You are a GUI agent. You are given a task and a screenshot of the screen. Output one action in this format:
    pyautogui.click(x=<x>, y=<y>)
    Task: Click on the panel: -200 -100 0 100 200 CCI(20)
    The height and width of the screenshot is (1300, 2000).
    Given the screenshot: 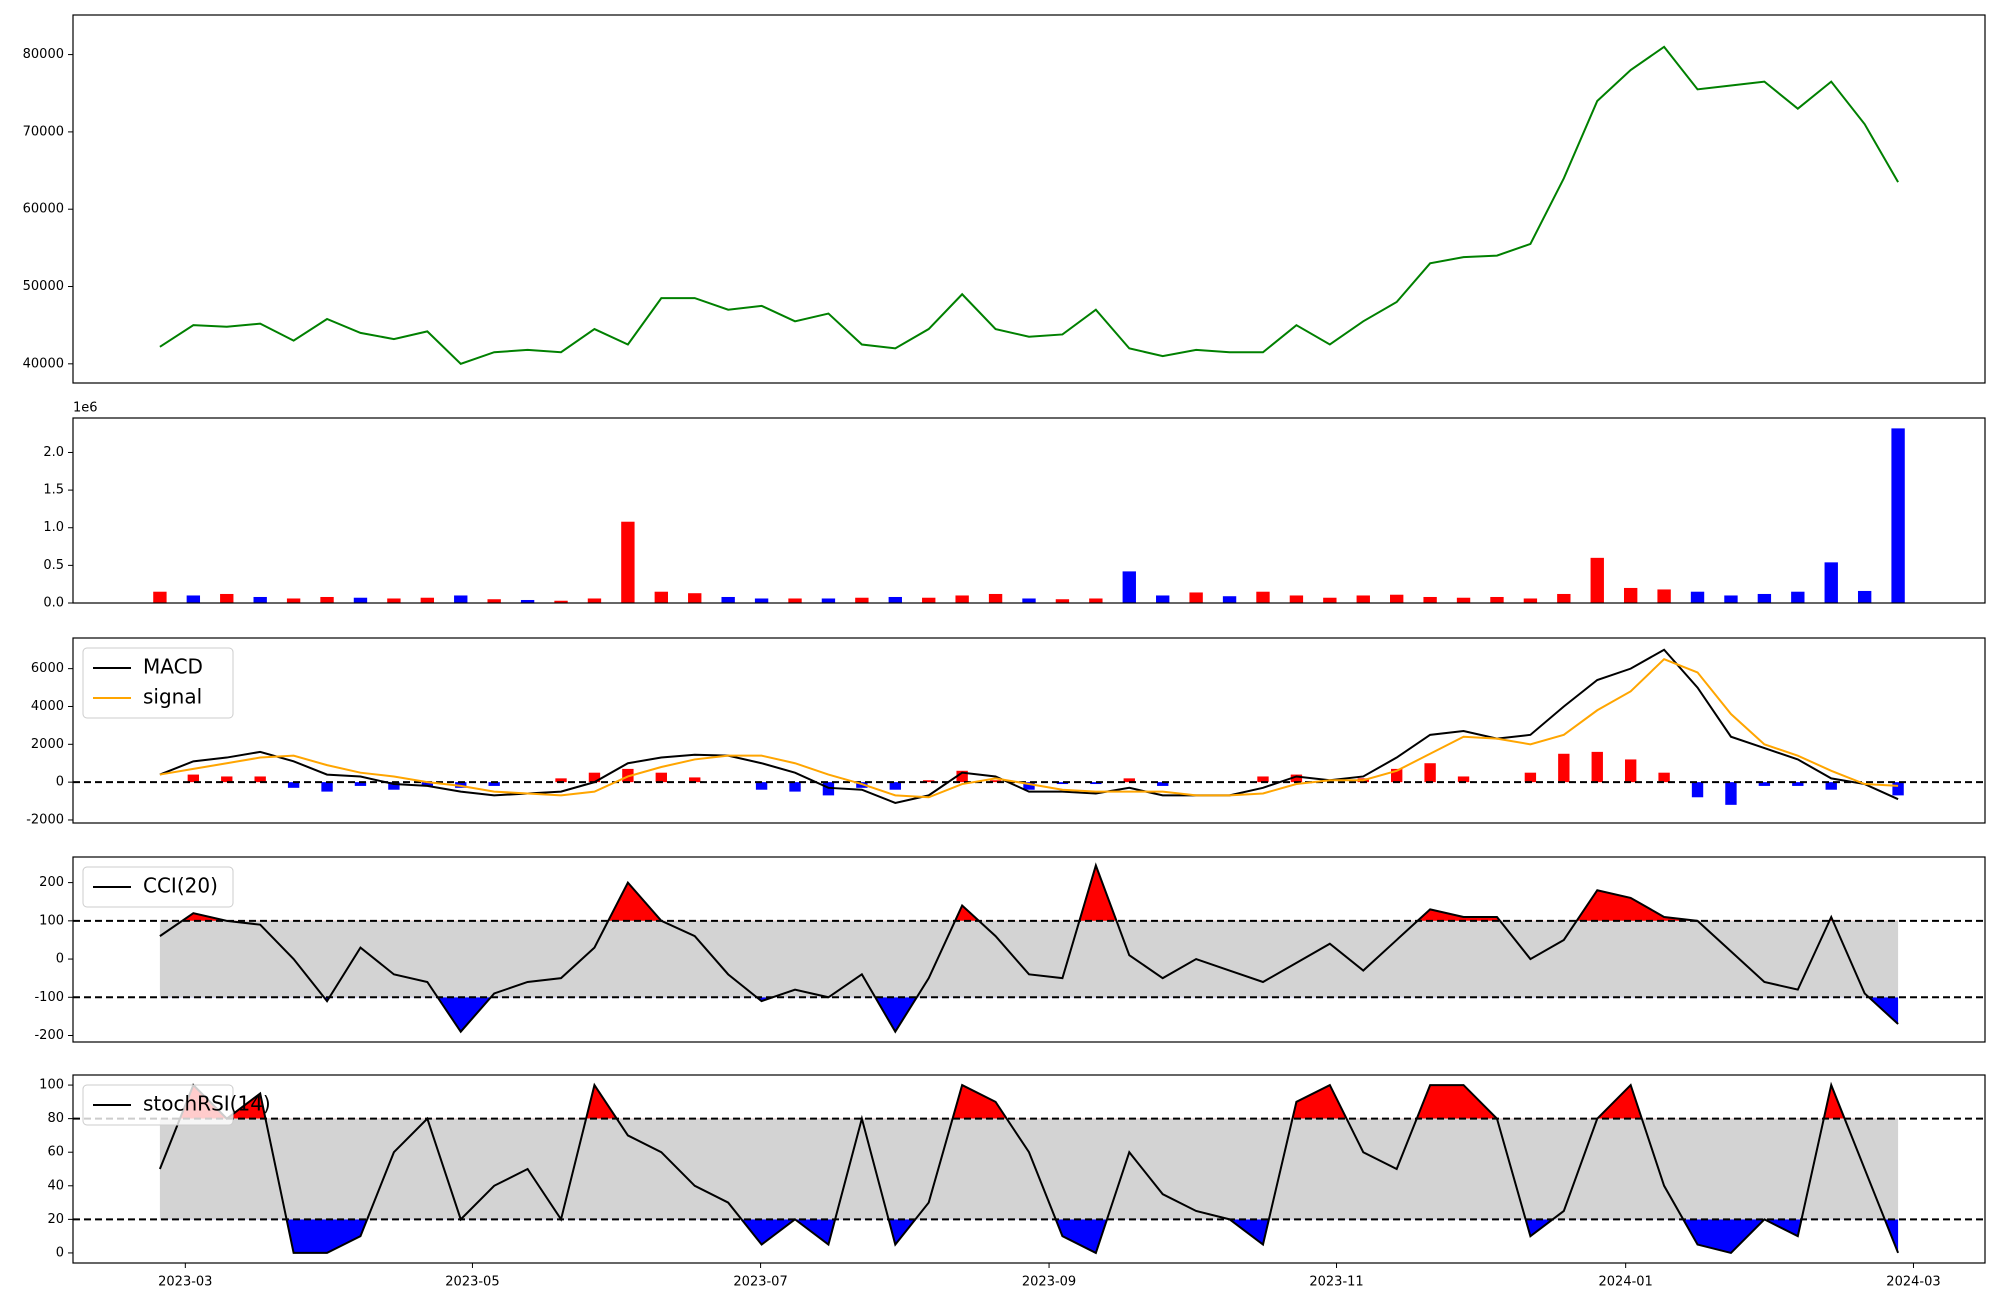 What is the action you would take?
    pyautogui.click(x=1010, y=949)
    